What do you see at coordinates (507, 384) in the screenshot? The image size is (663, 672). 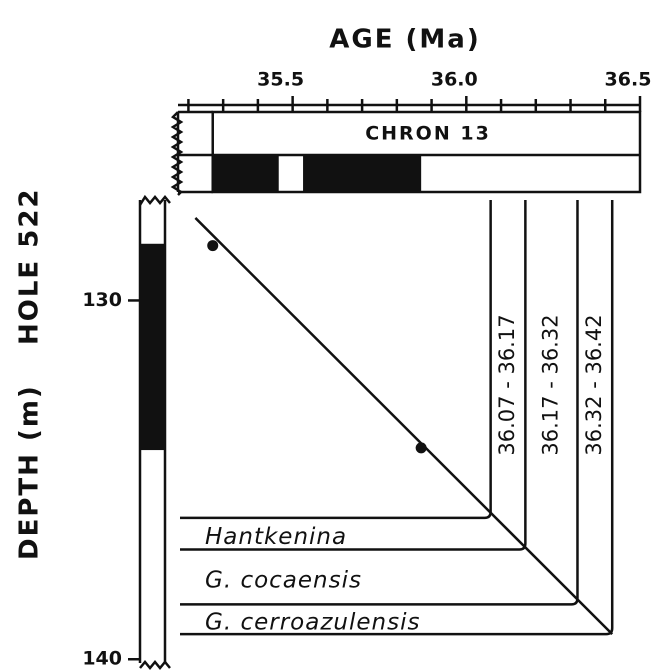 I see `range-label: 36.07 - 36.17` at bounding box center [507, 384].